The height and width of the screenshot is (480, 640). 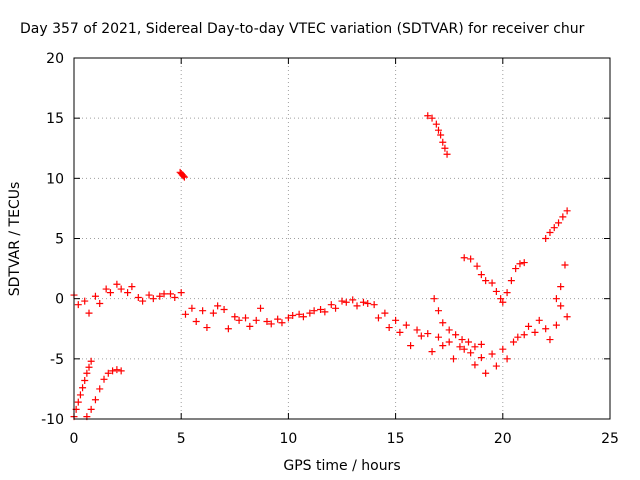 What do you see at coordinates (181, 439) in the screenshot?
I see `x-tick-label: 5` at bounding box center [181, 439].